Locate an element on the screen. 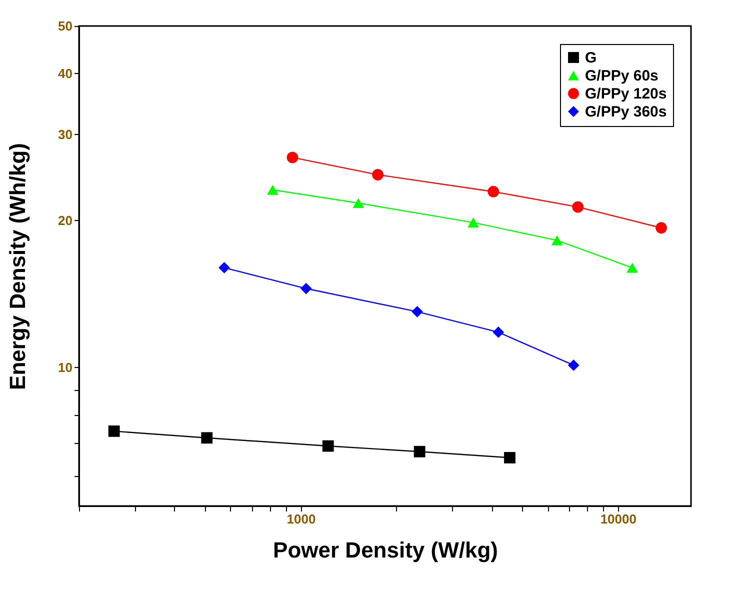 This screenshot has height=614, width=741. y-tick-label: 40 is located at coordinates (65, 73).